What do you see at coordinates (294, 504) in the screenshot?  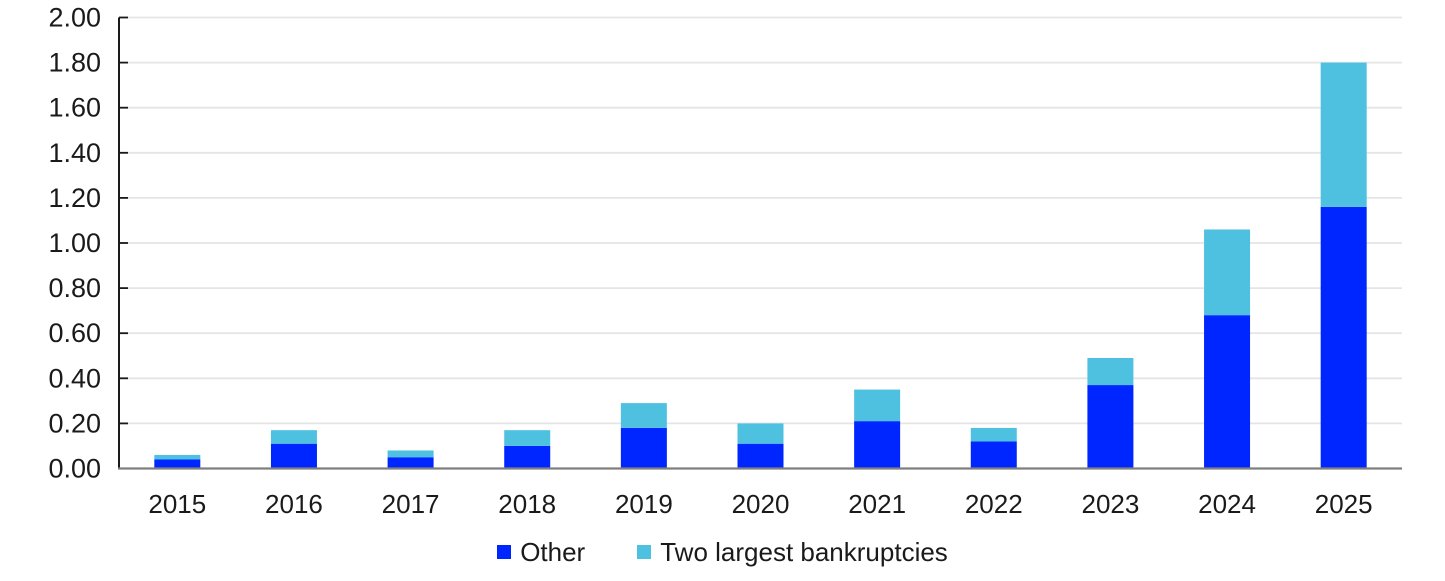 I see `x-axis-label-2016: 2016` at bounding box center [294, 504].